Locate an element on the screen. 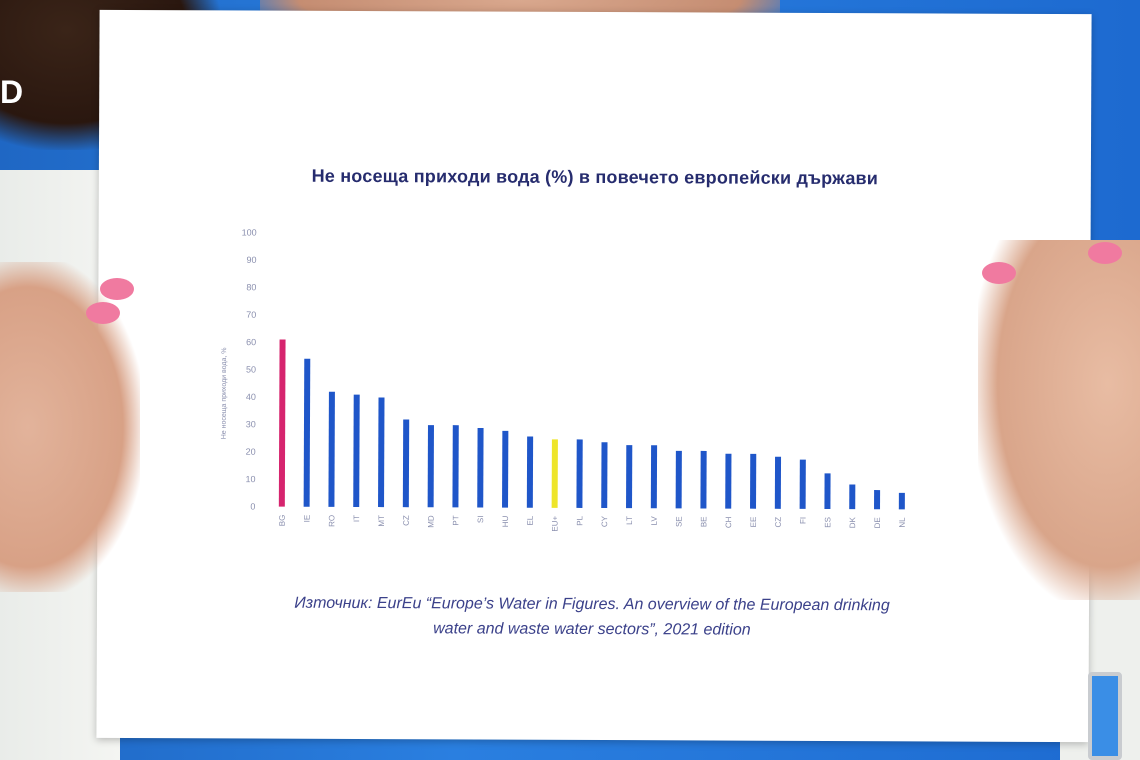 This screenshot has height=760, width=1140. bar-fi is located at coordinates (802, 484).